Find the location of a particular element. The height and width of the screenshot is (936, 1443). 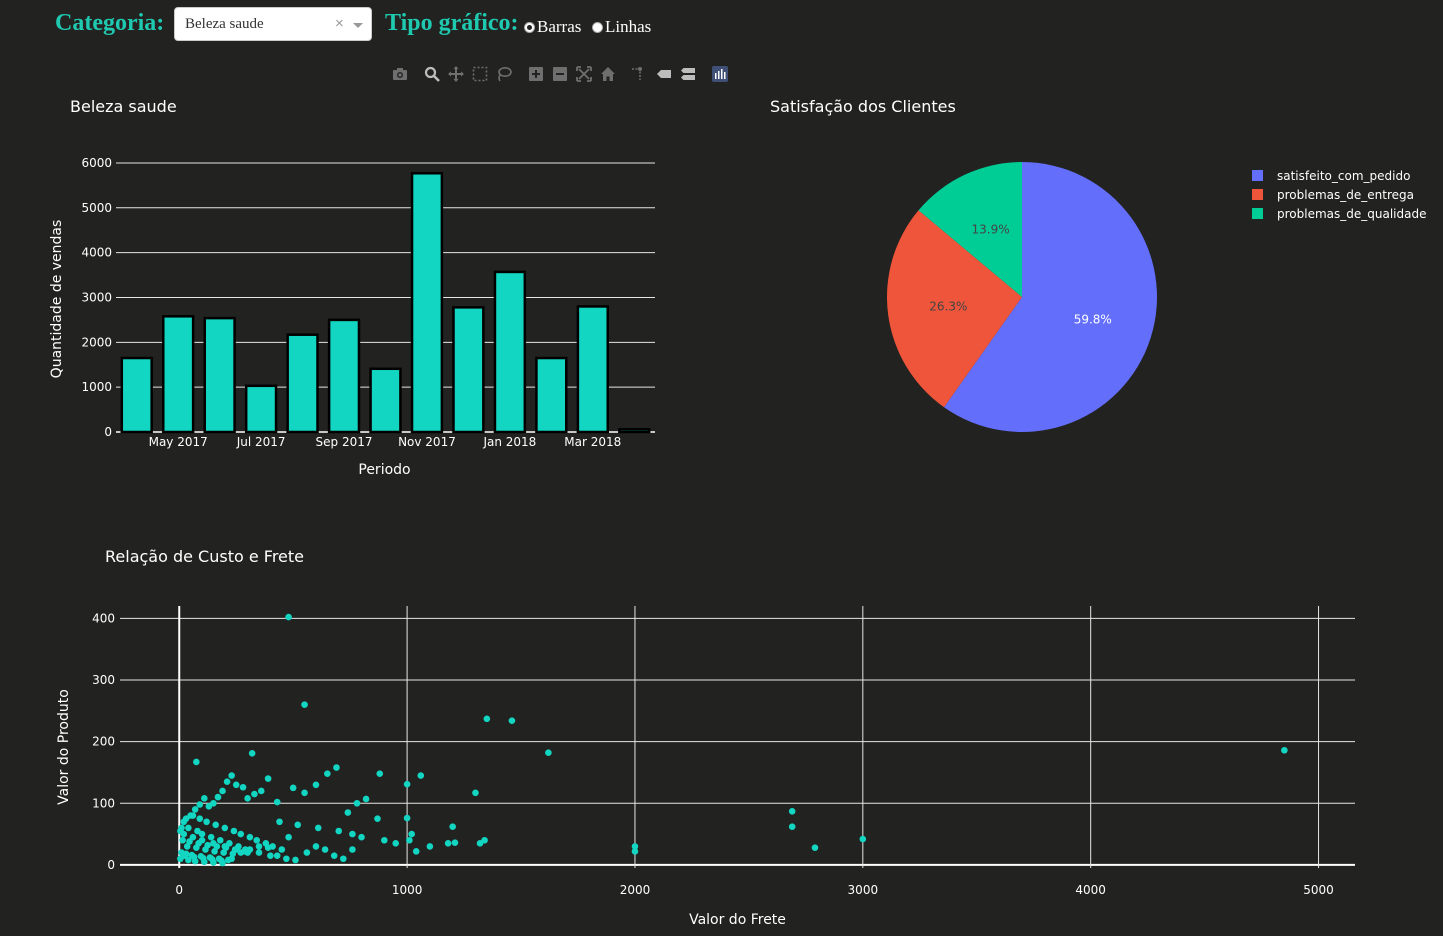

legend-label: problemas_de_entrega is located at coordinates (1345, 195).